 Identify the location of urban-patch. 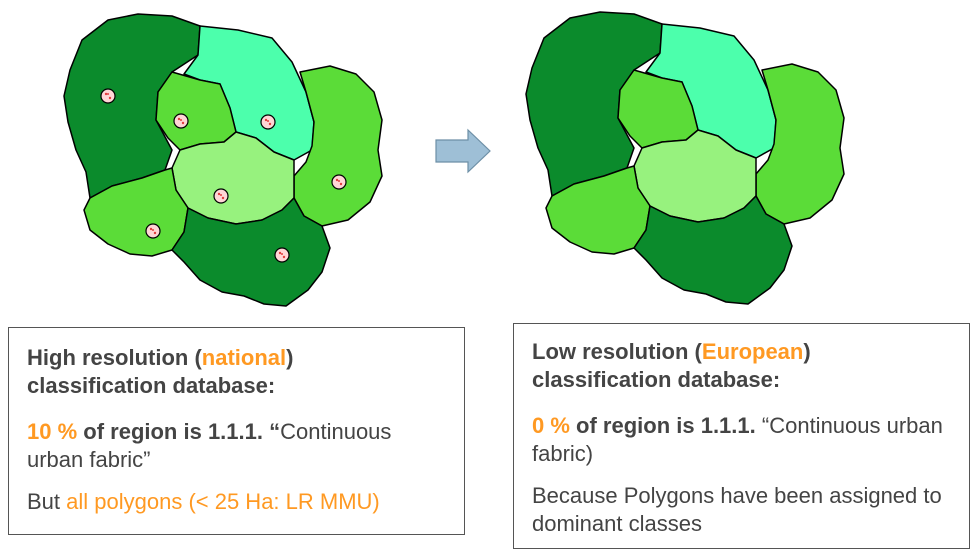
(108, 96).